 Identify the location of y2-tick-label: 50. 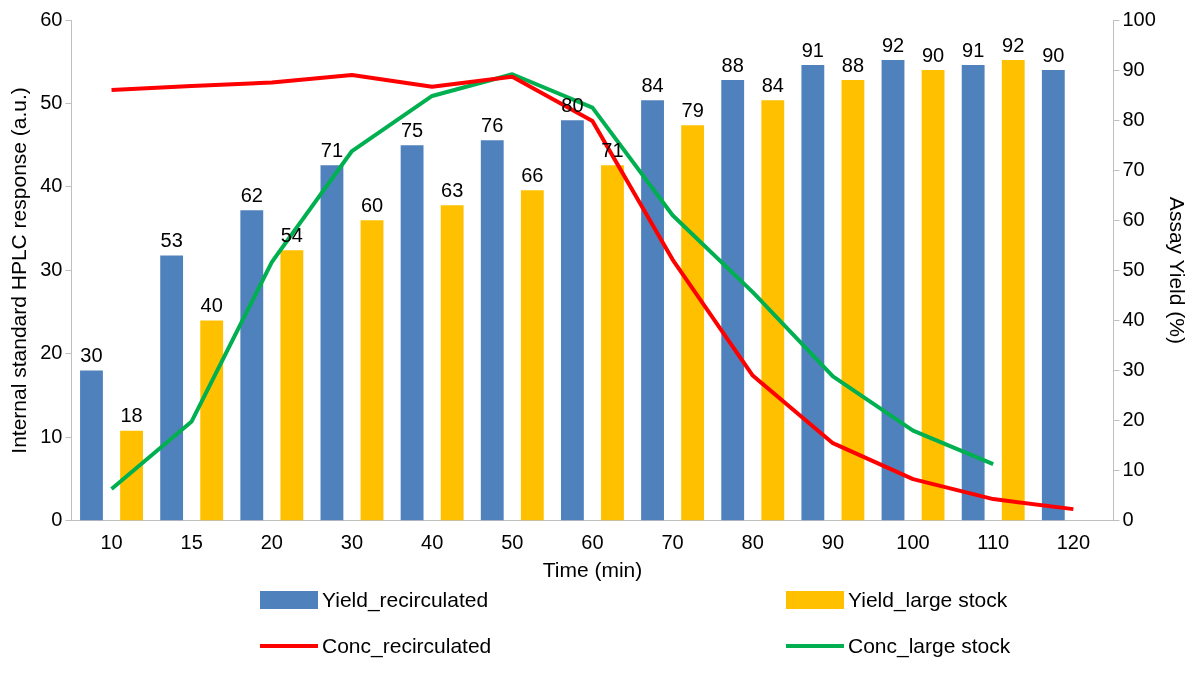
(1133, 268).